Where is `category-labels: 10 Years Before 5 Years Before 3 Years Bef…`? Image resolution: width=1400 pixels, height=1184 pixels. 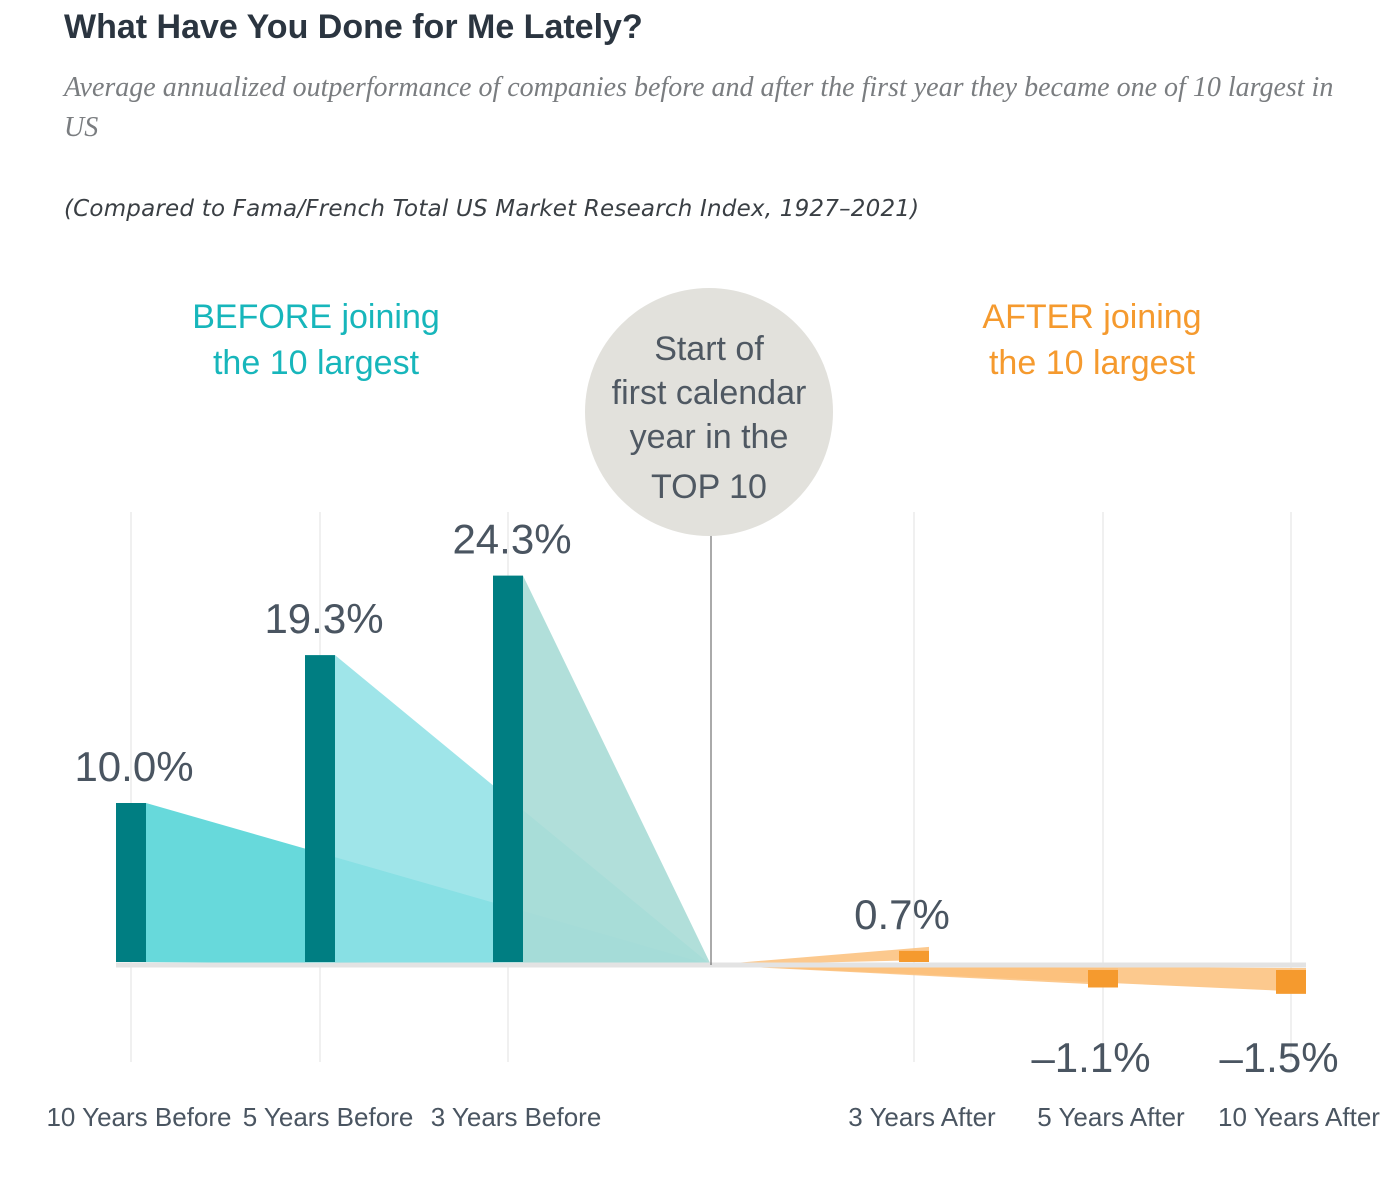 category-labels: 10 Years Before 5 Years Before 3 Years Bef… is located at coordinates (713, 1117).